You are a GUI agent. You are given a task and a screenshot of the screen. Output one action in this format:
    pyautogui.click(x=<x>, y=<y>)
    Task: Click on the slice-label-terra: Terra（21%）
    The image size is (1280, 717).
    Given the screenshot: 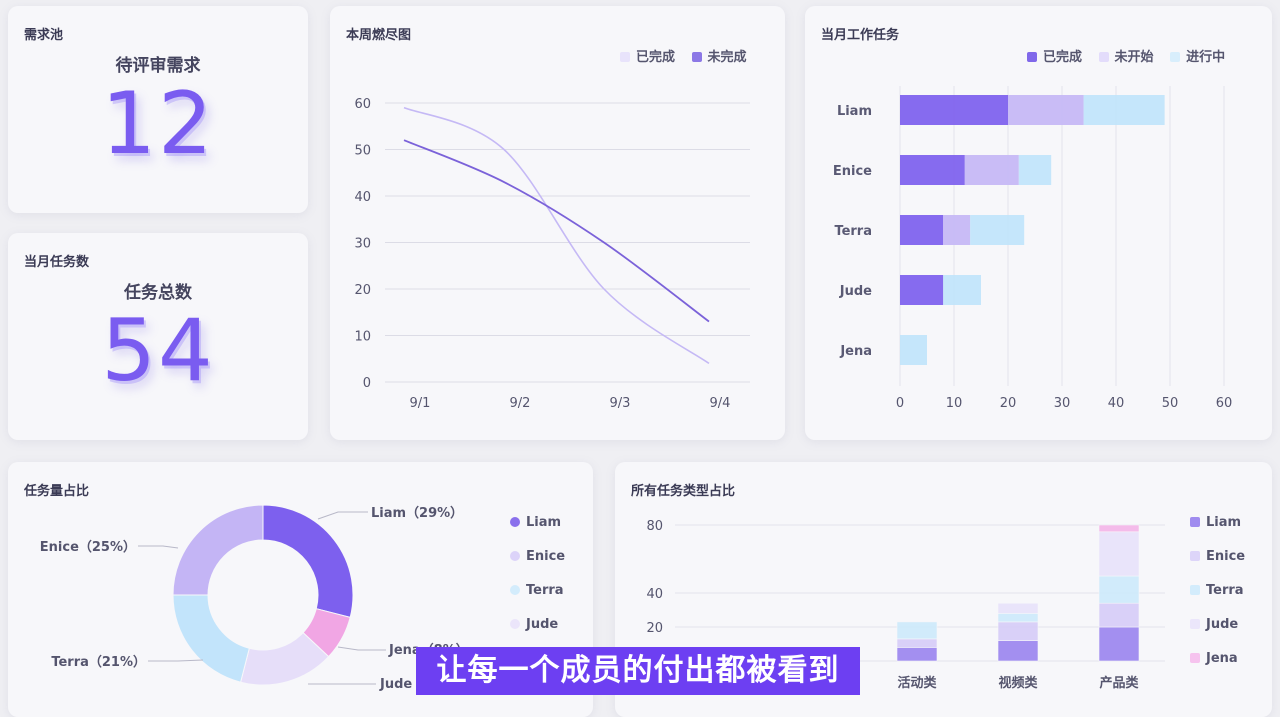 What is the action you would take?
    pyautogui.click(x=98, y=662)
    